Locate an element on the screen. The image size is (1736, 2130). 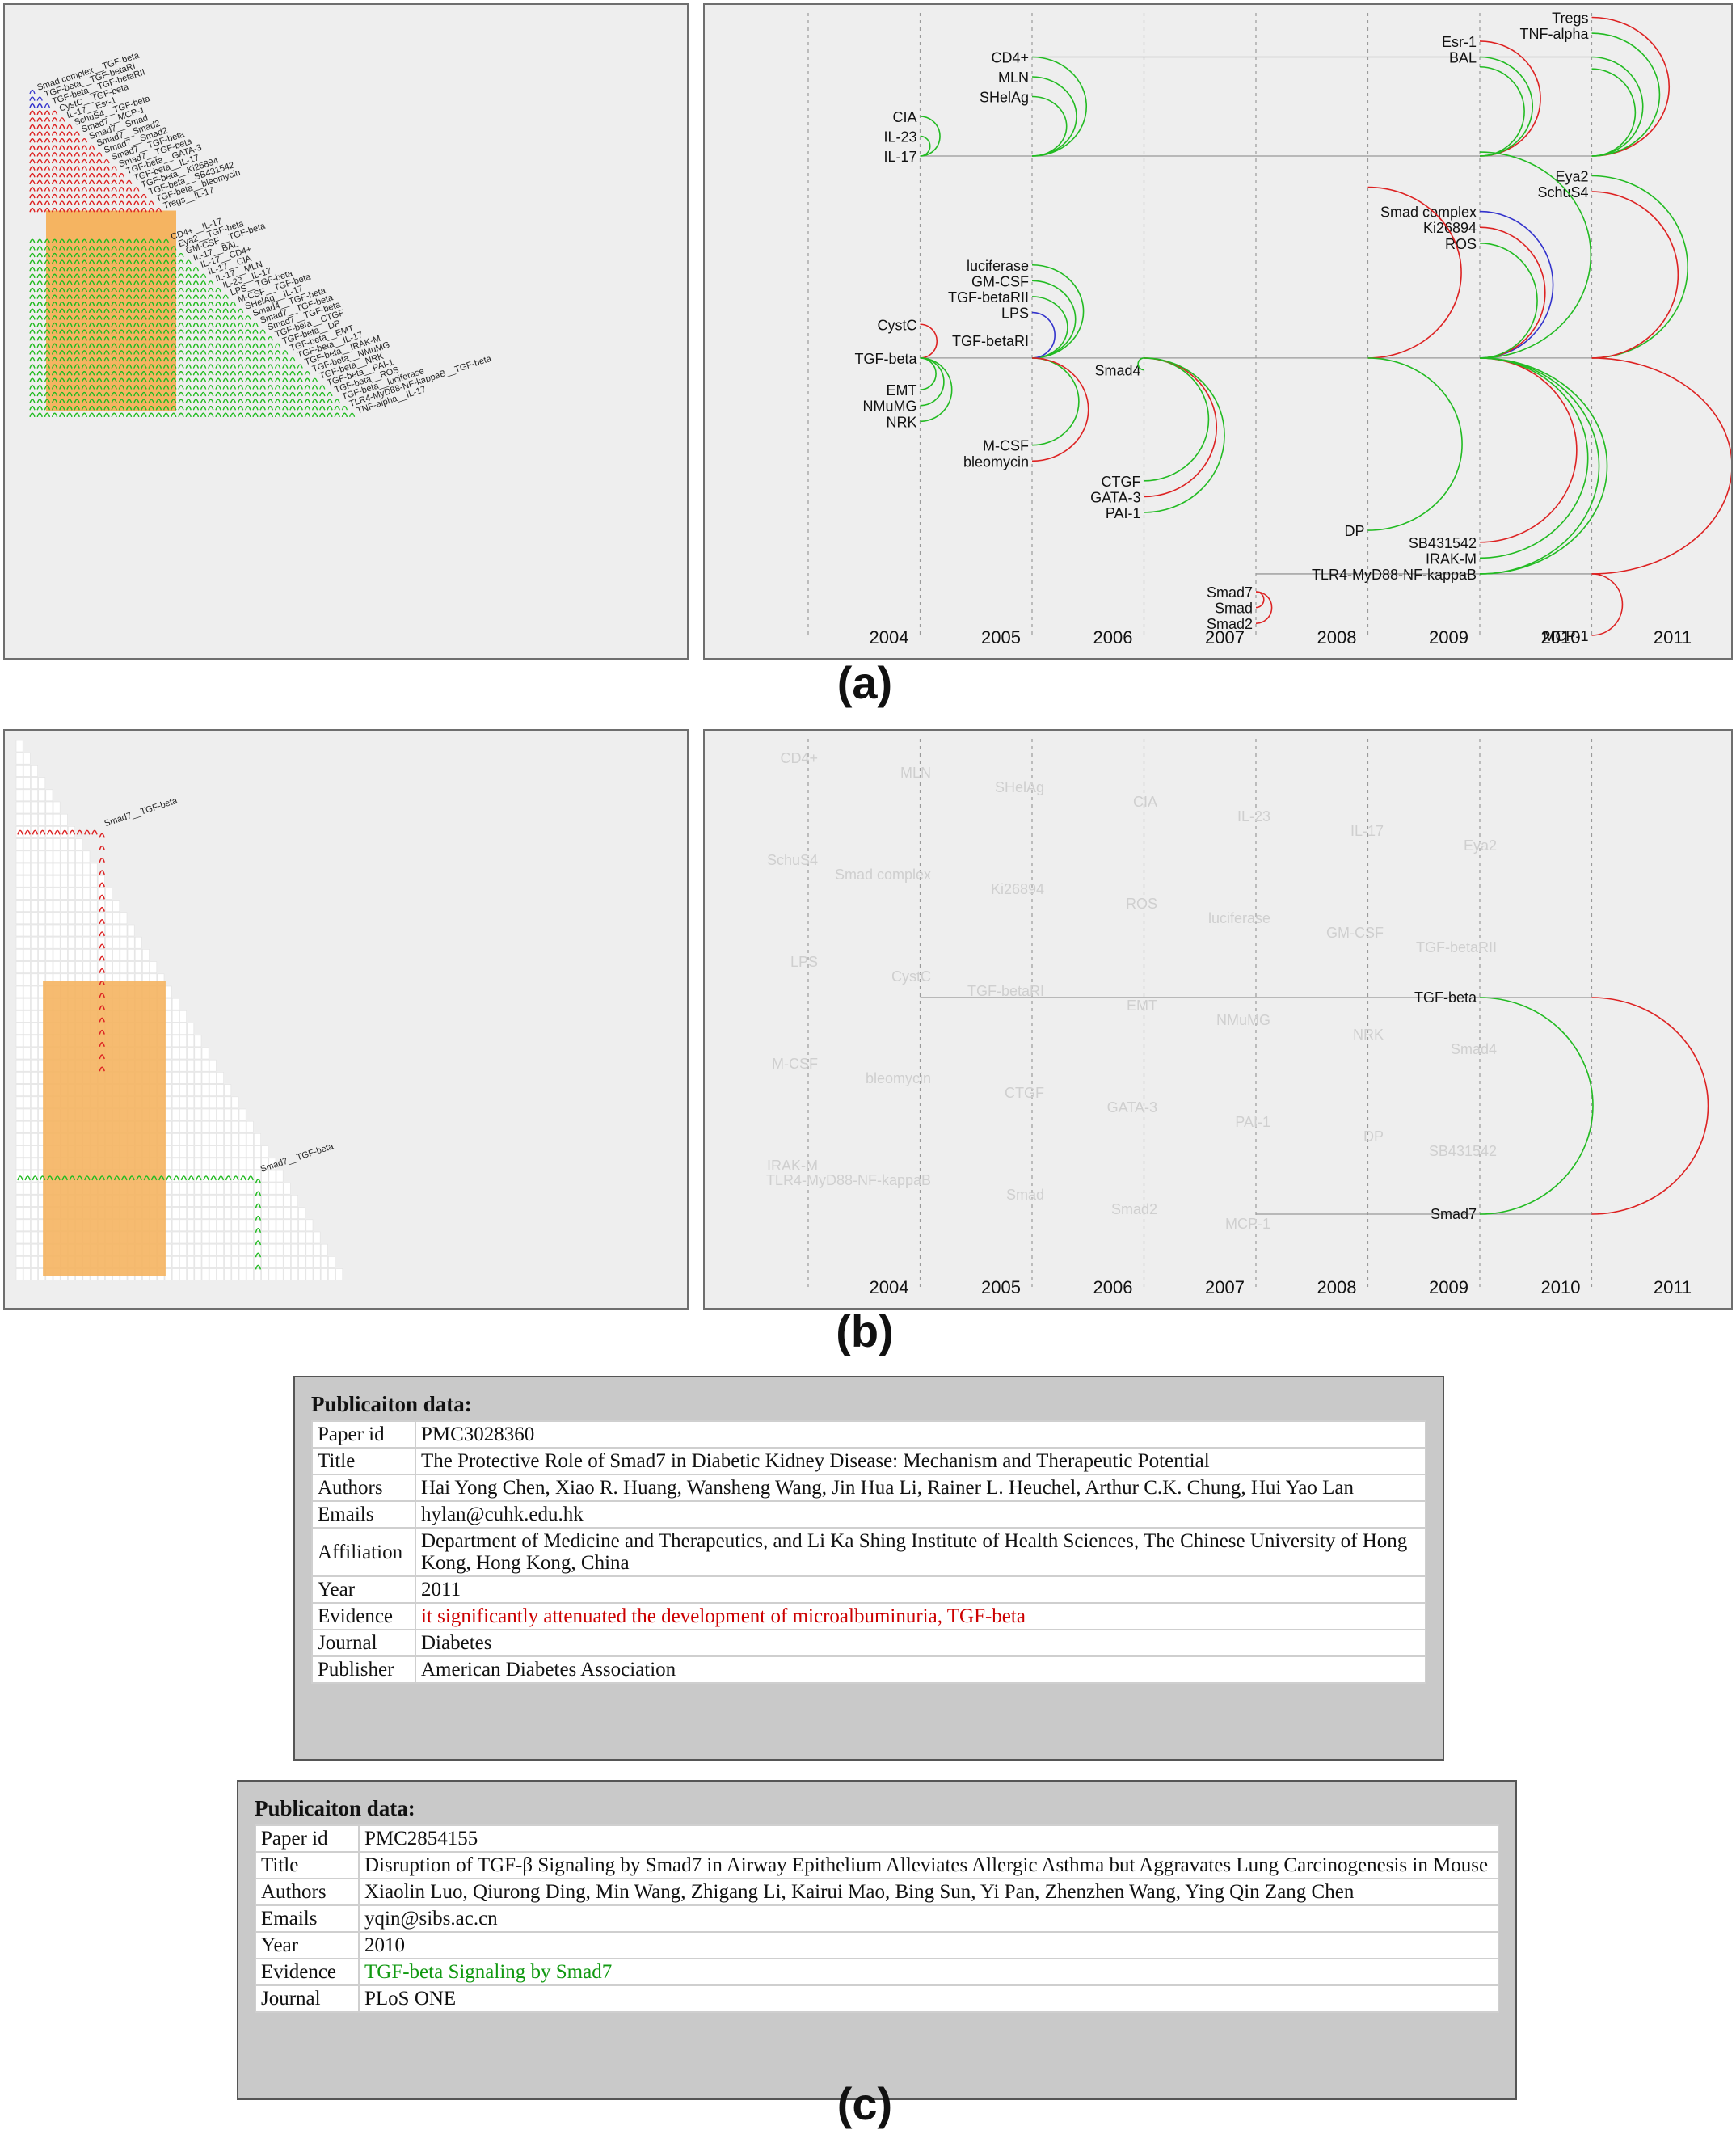
entity-label: MLN is located at coordinates (1013, 78).